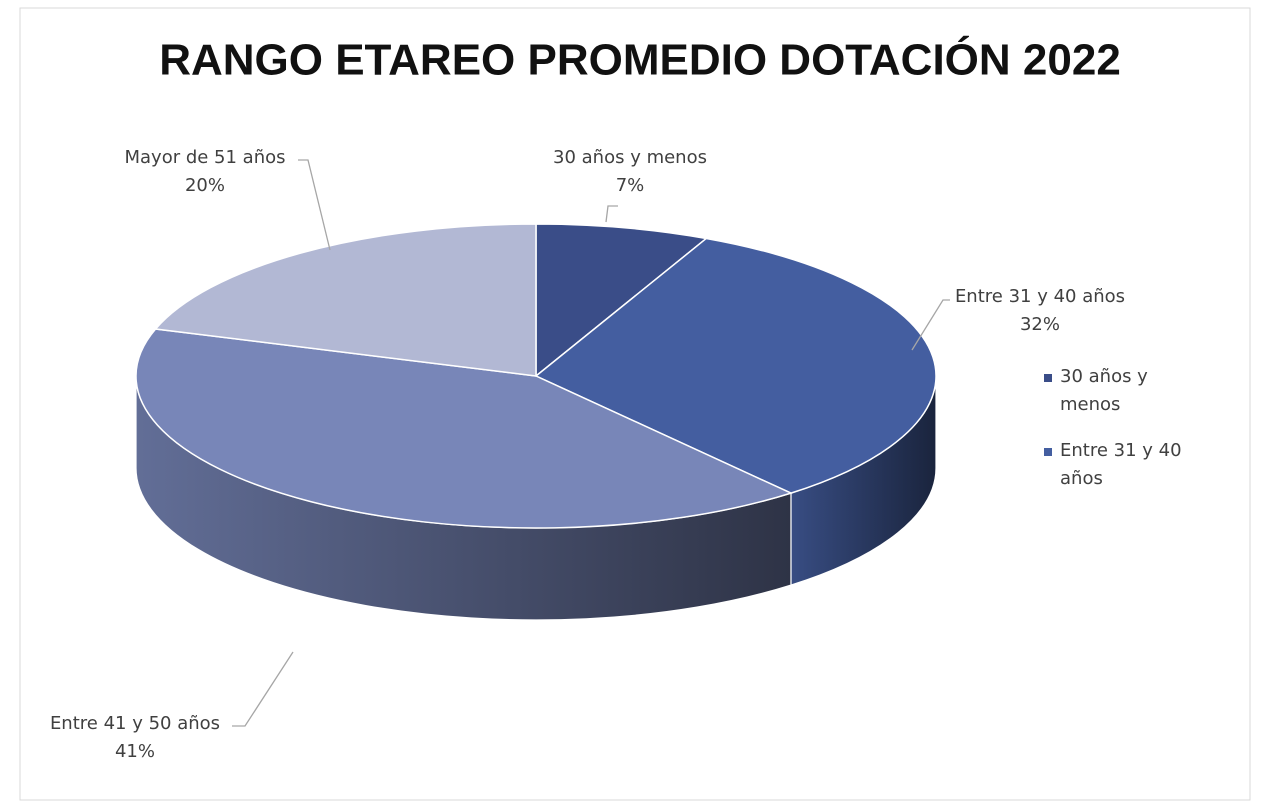 This screenshot has width=1267, height=810. What do you see at coordinates (204, 157) in the screenshot?
I see `data-label-name: Mayor de 51 años` at bounding box center [204, 157].